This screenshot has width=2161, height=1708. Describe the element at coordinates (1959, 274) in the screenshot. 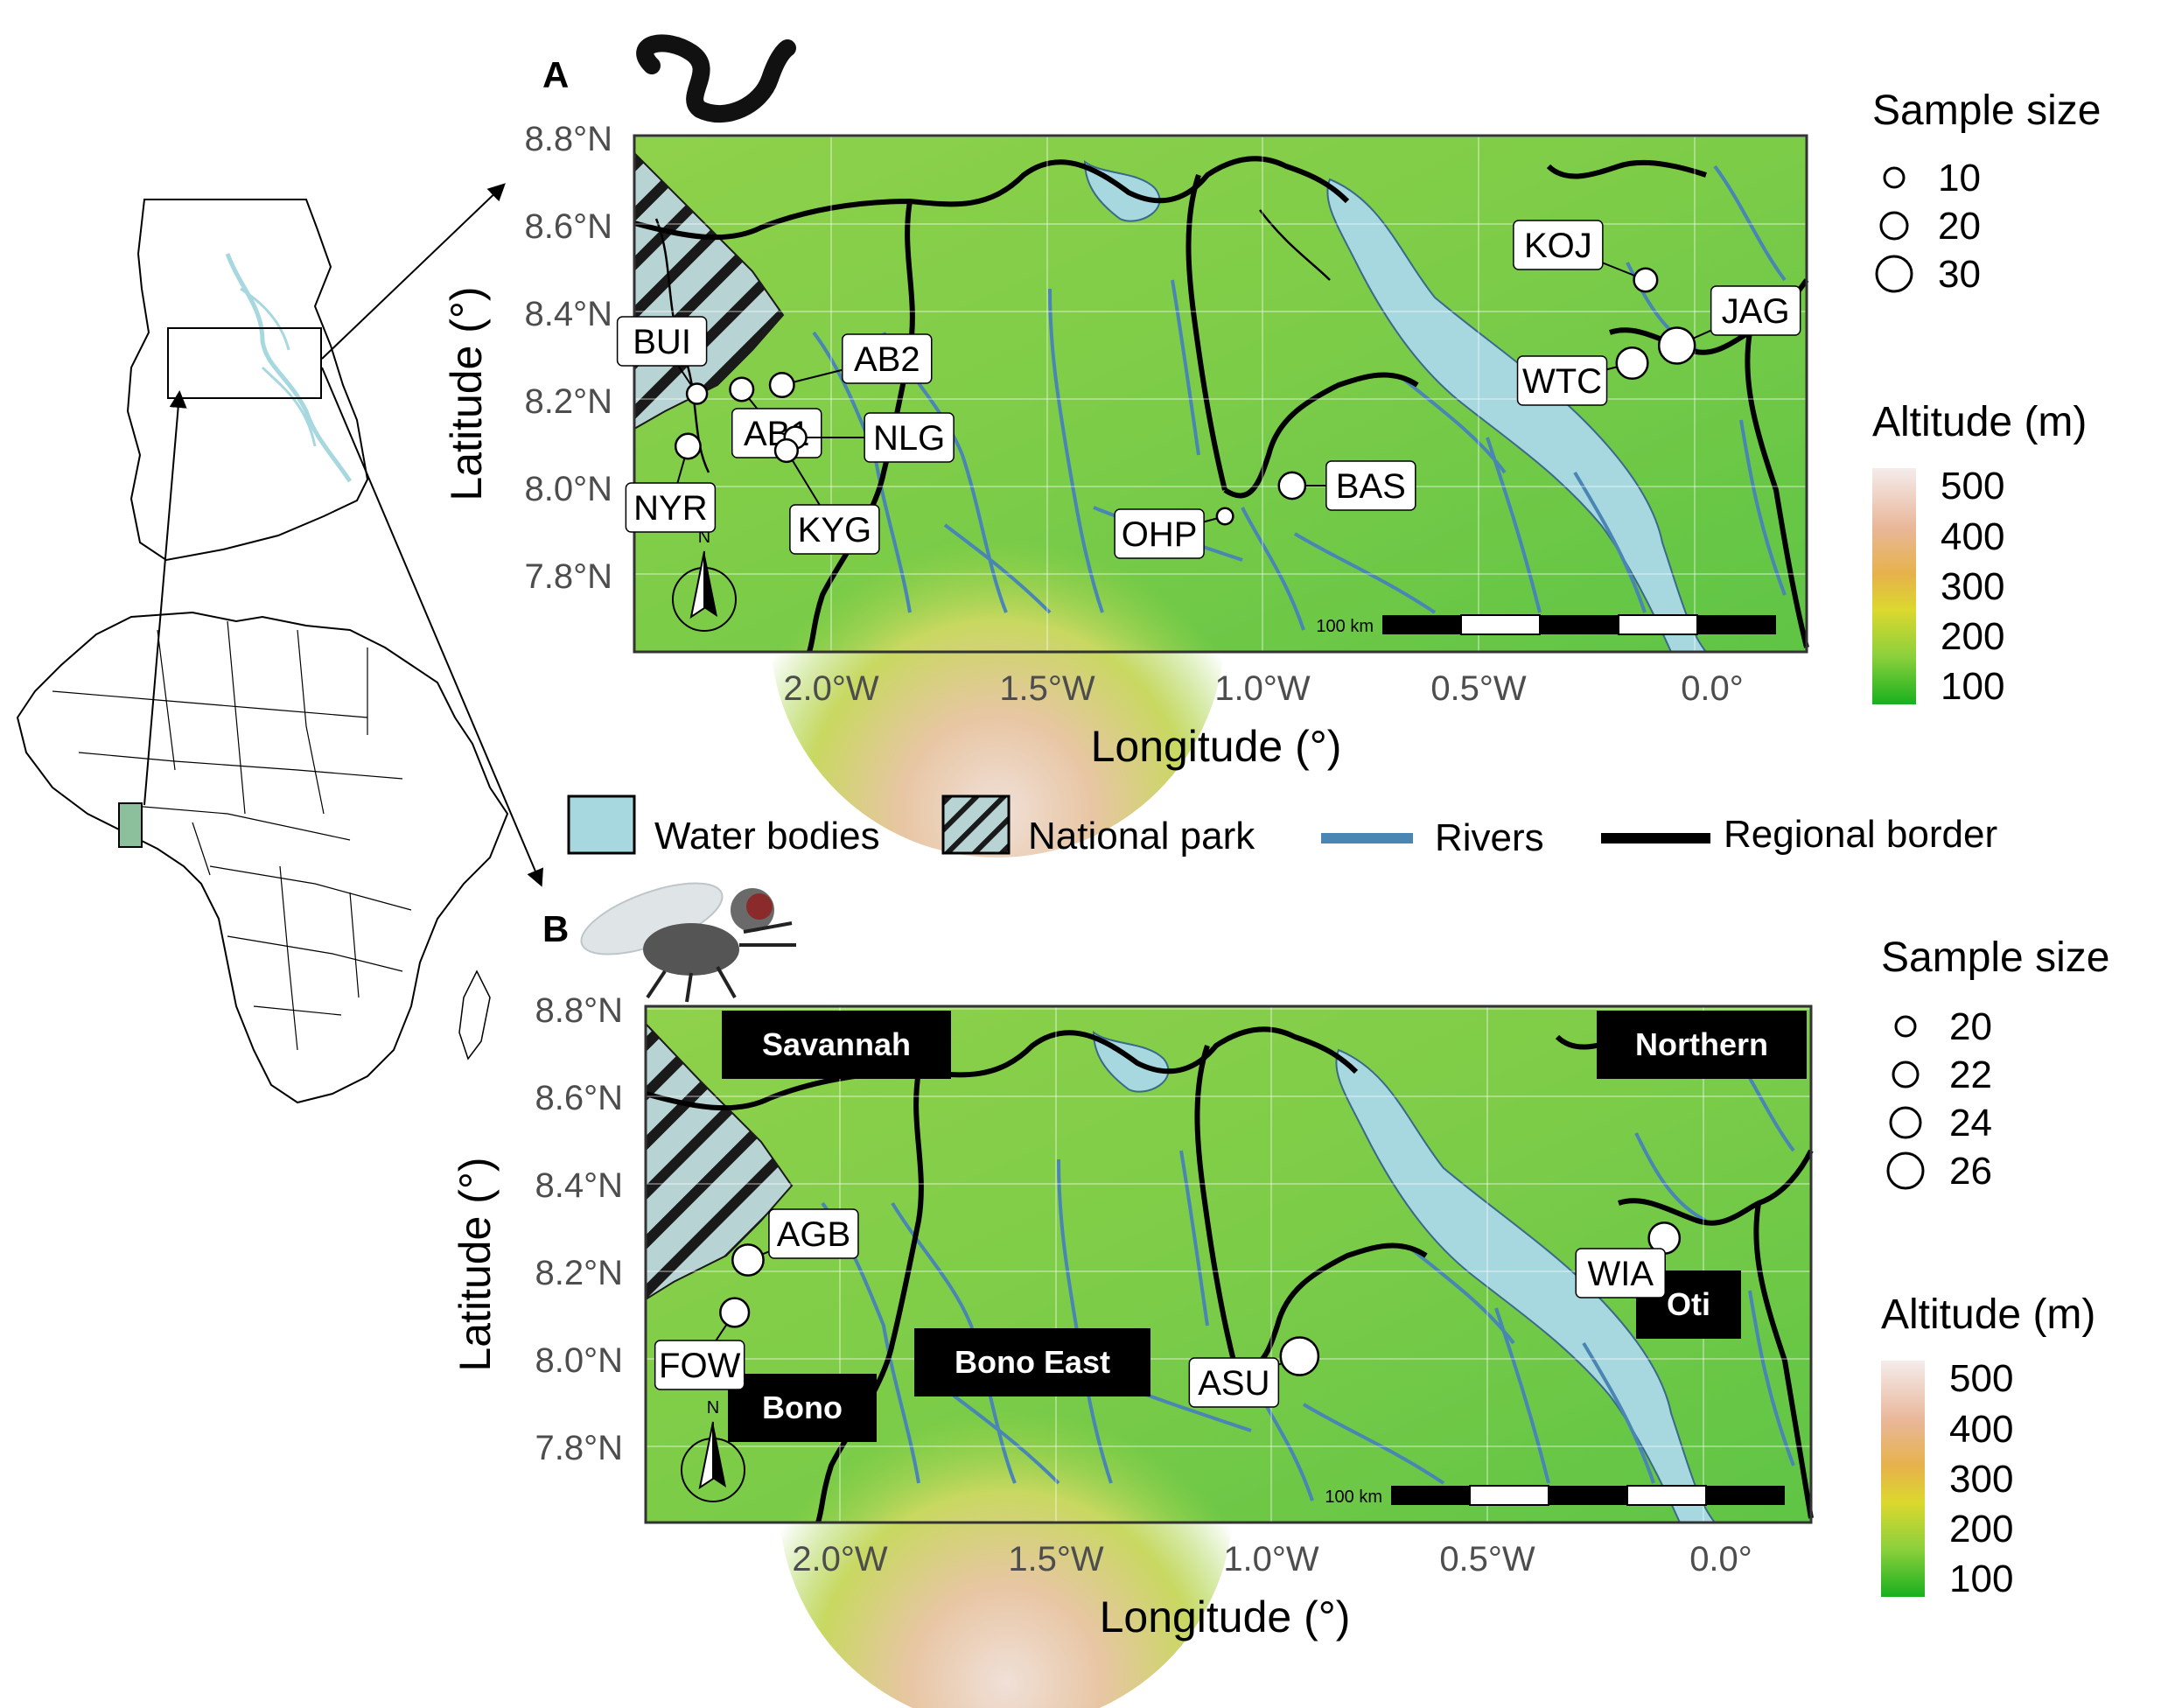

I see `svg-text: 30` at that location.